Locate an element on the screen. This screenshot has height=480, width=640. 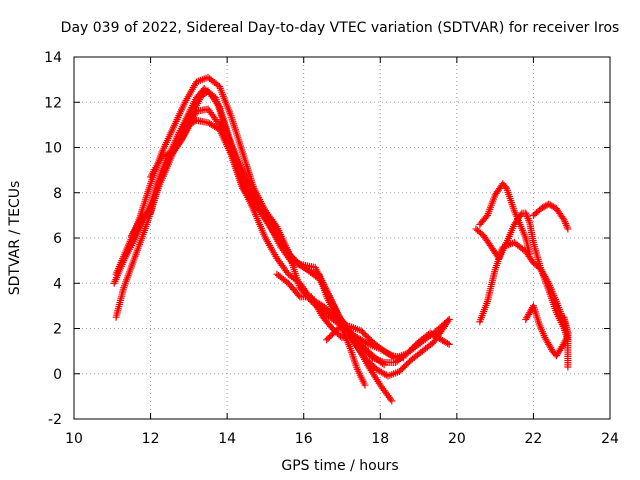
y-axis-label: SDTVAR / TECUs is located at coordinates (15, 238).